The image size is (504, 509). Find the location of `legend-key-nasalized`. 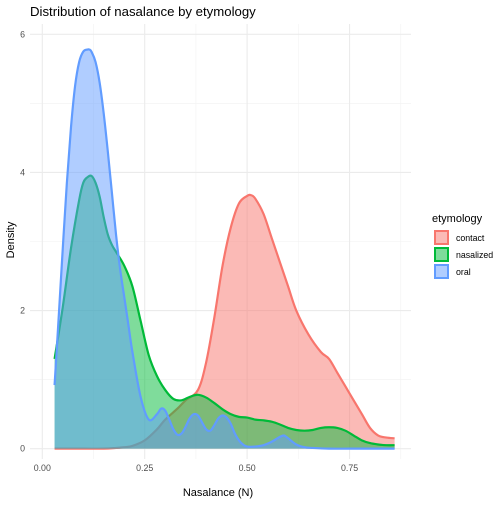

legend-key-nasalized is located at coordinates (441, 254).